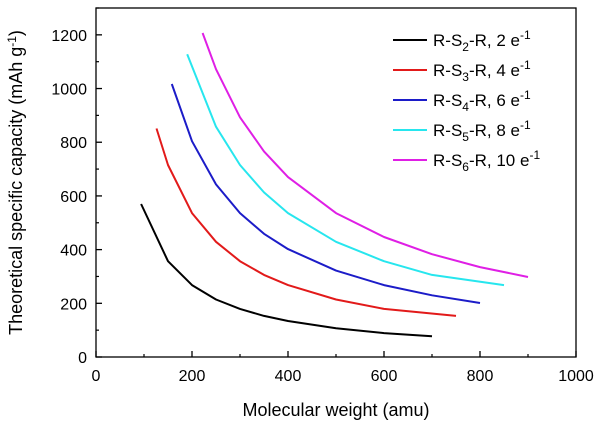 The width and height of the screenshot is (600, 429). What do you see at coordinates (96, 376) in the screenshot?
I see `x-tick-label: 0` at bounding box center [96, 376].